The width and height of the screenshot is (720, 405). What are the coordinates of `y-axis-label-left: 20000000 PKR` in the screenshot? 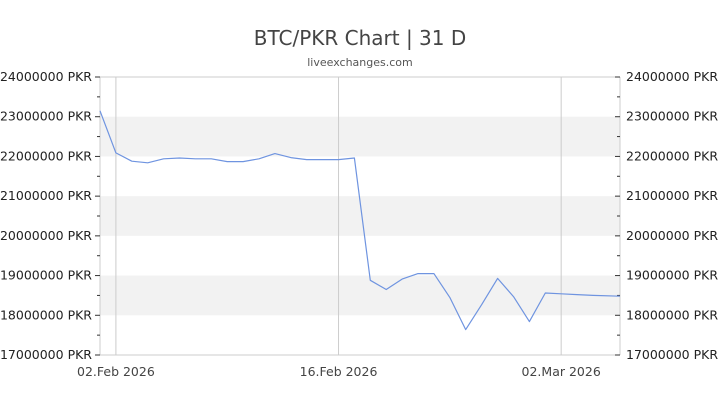 It's located at (46, 235).